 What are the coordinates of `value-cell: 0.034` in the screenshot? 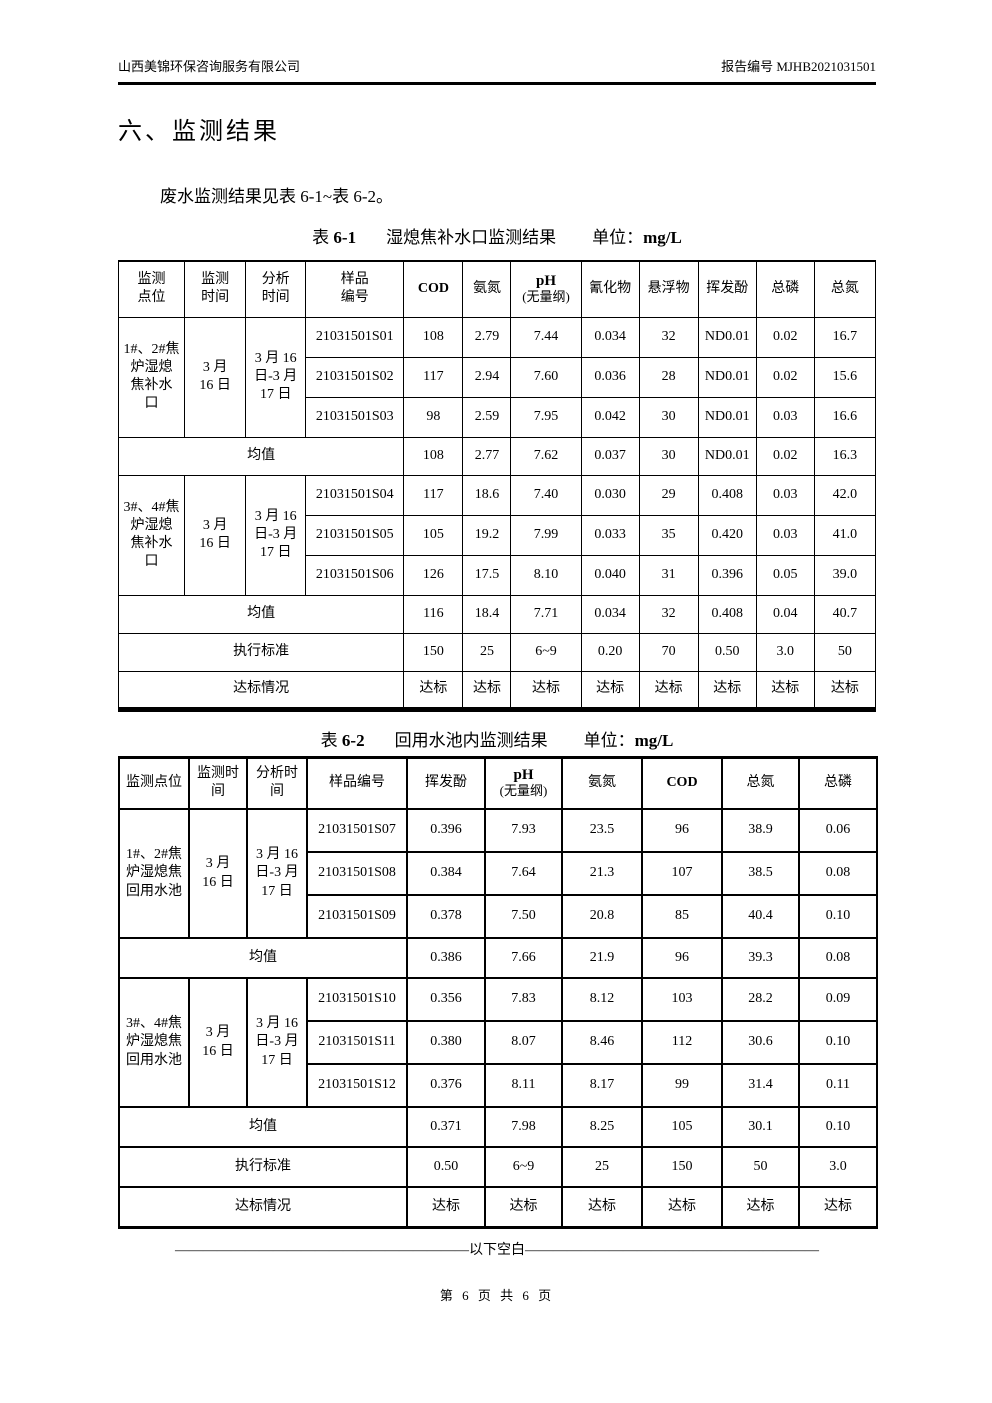 It's located at (610, 614).